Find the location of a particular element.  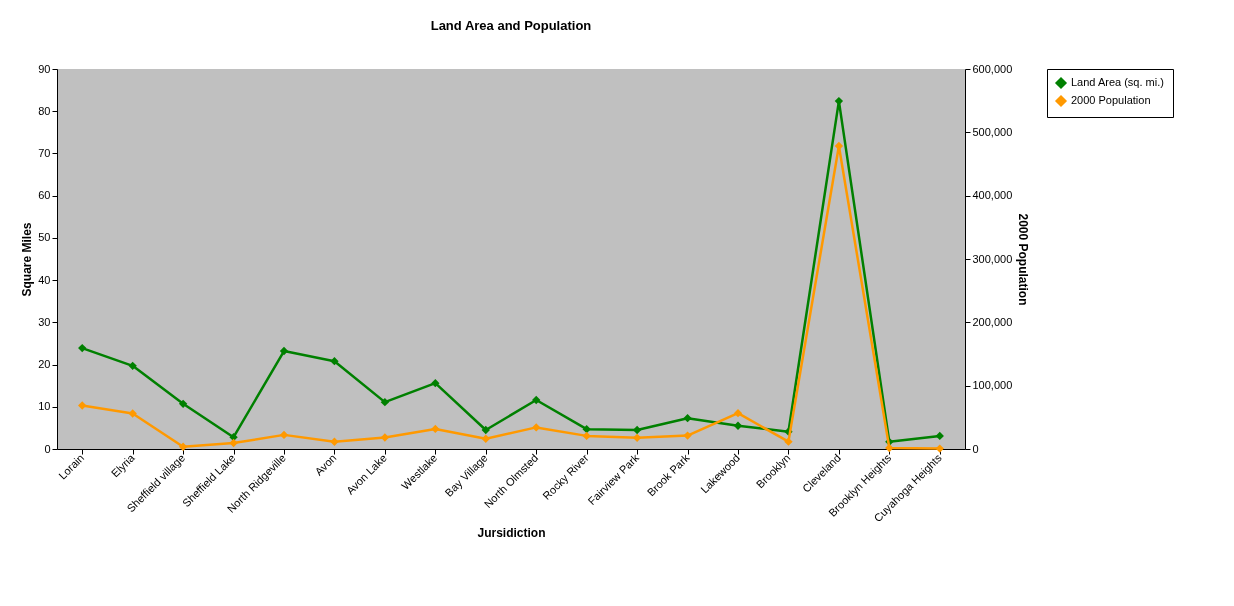

chart-title: Land Area and Population is located at coordinates (511, 25).